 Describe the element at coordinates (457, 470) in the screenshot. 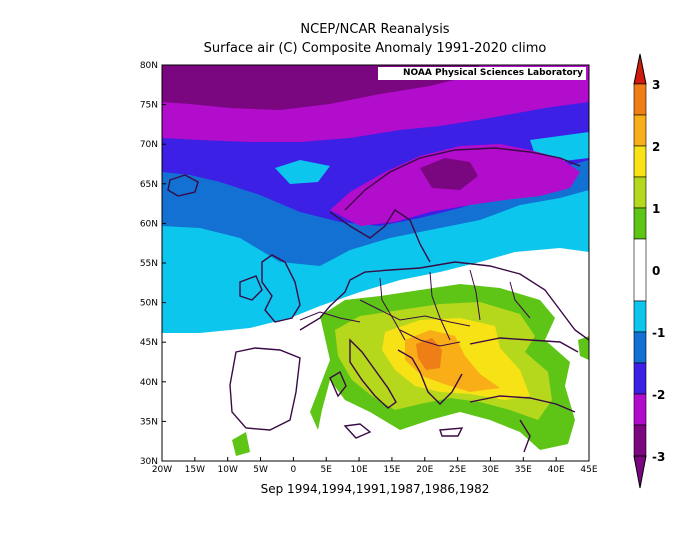

I see `x-tick-label: 25E` at that location.